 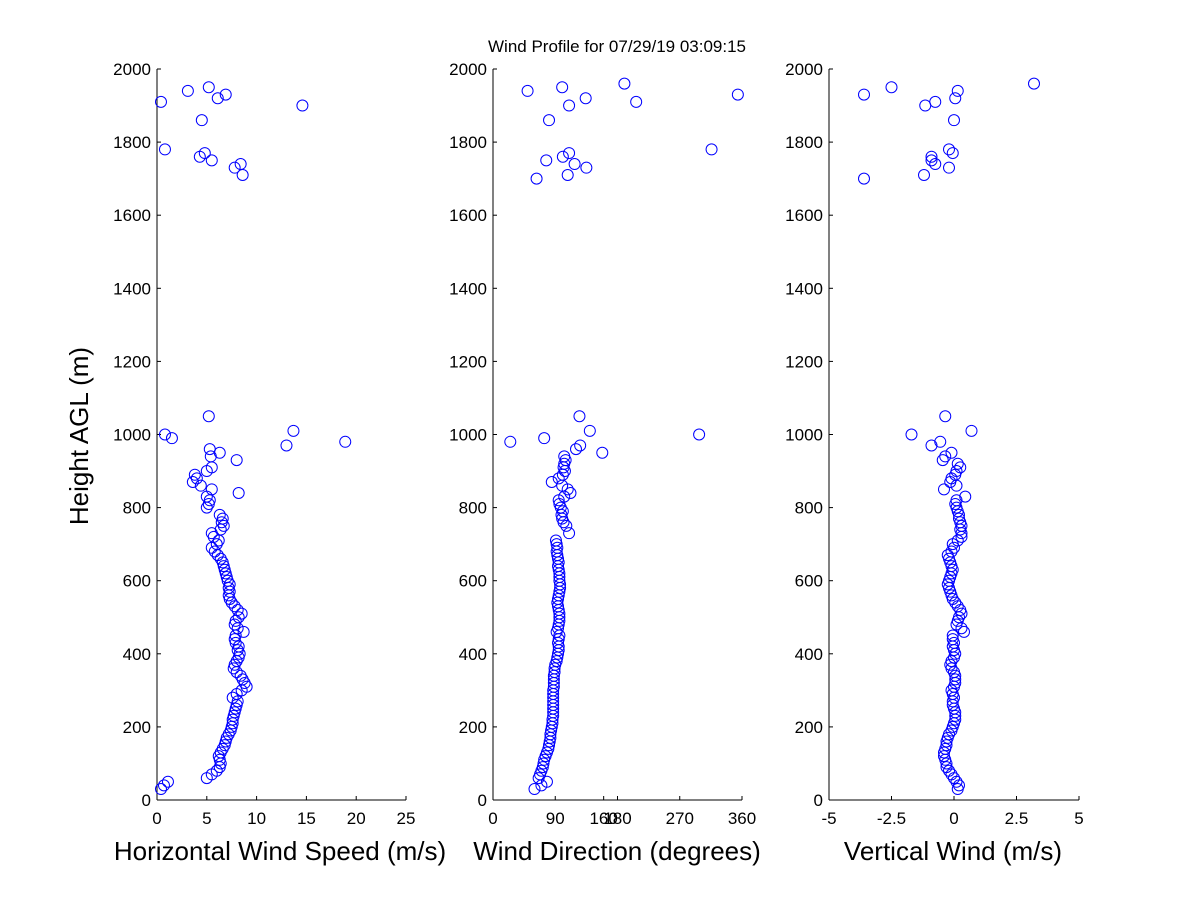 What do you see at coordinates (473, 508) in the screenshot?
I see `y-tick-label: 800` at bounding box center [473, 508].